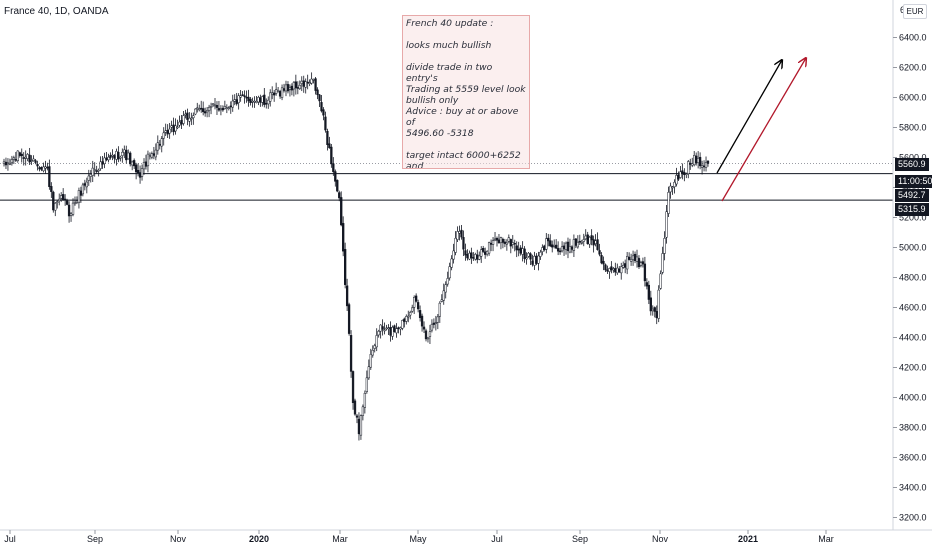 The width and height of the screenshot is (932, 550). Describe the element at coordinates (902, 10) in the screenshot. I see `price-tick-label: 6` at that location.